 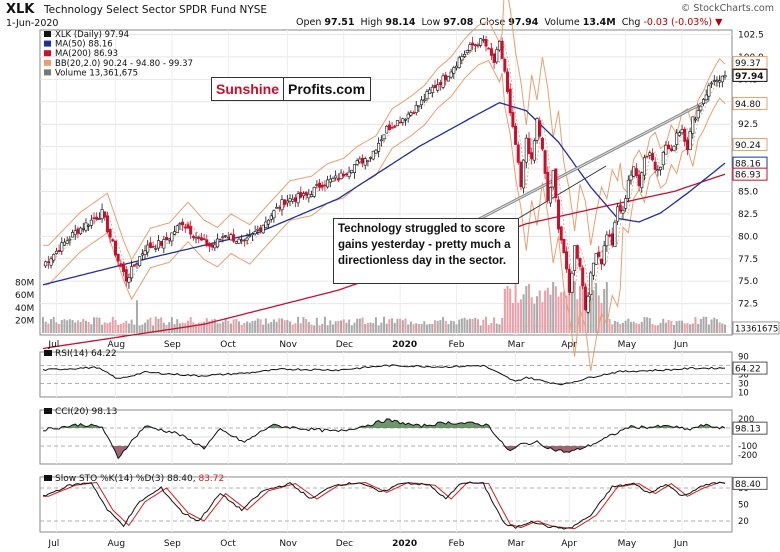 I want to click on sto-pane-label: Slow STO %K(14) %D(3) 88.40, 83.72, so click(x=139, y=479).